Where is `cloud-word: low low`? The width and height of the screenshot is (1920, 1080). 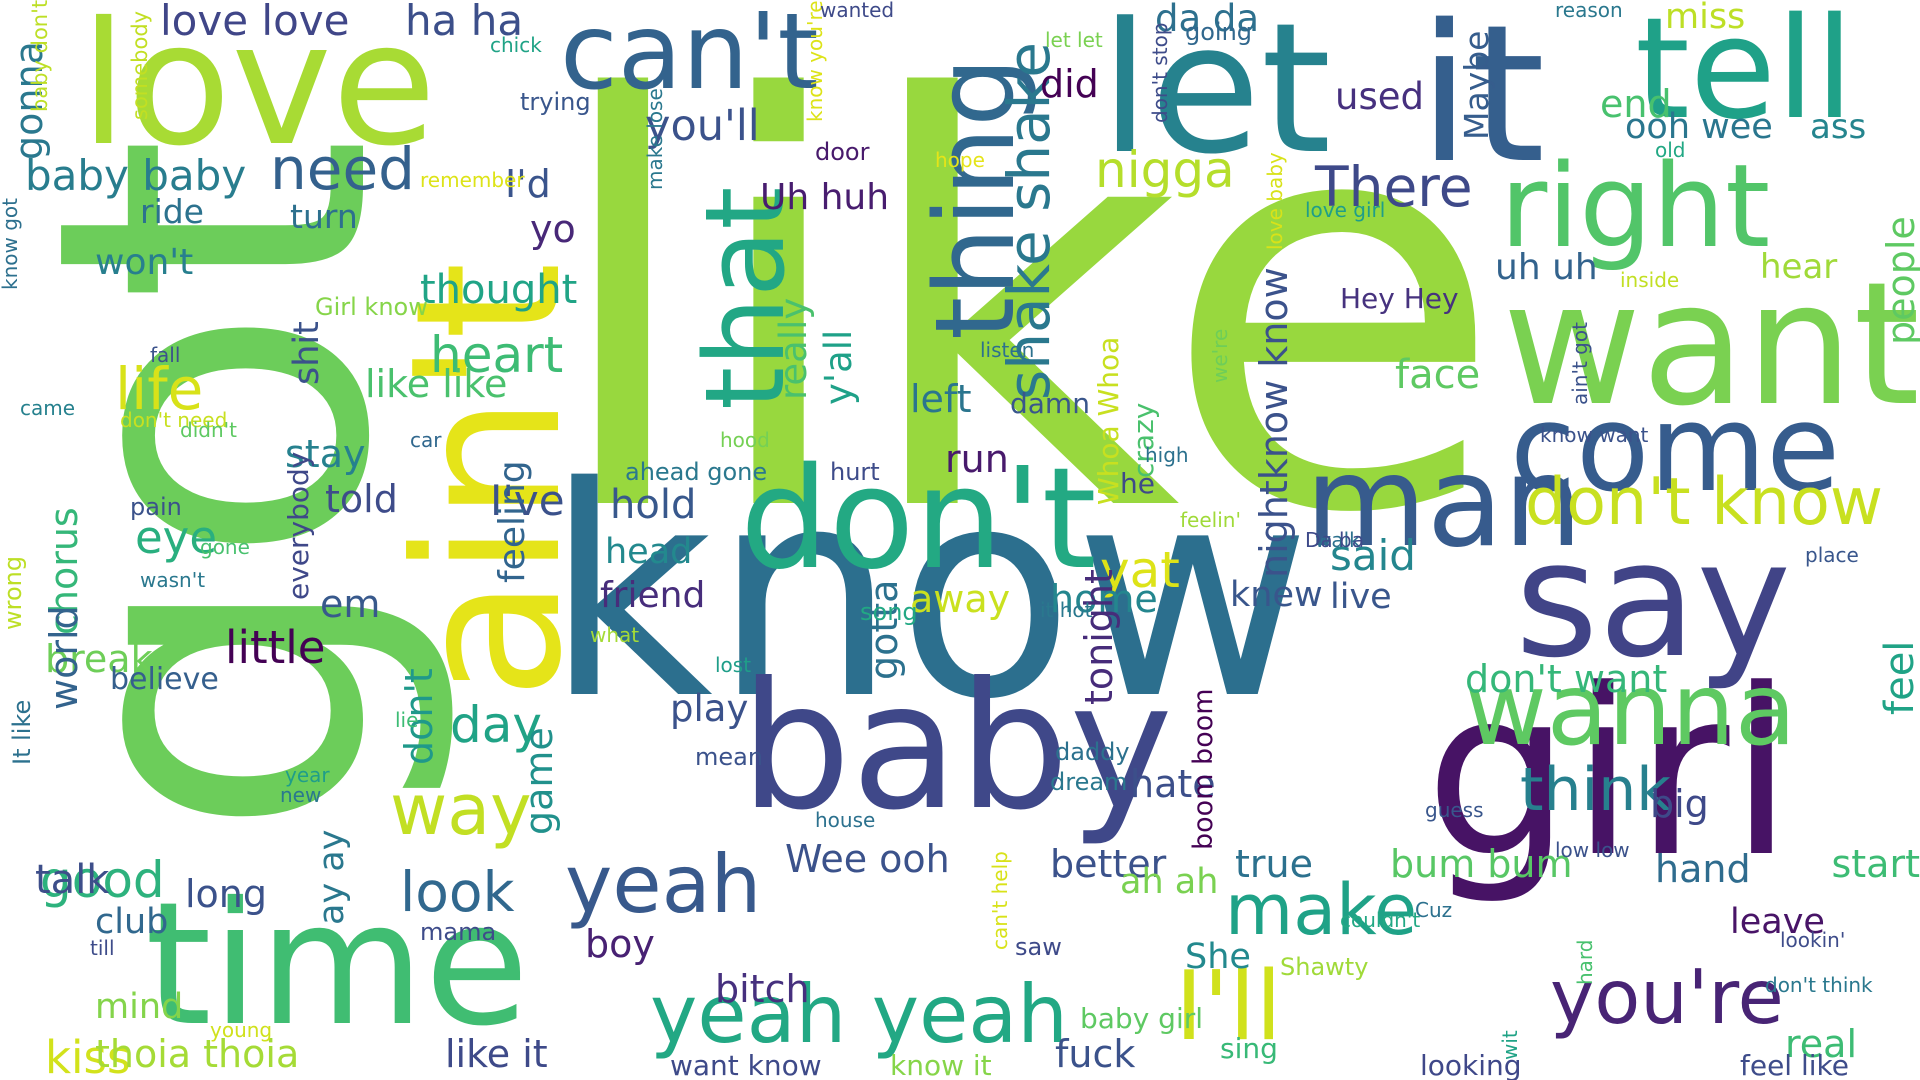 cloud-word: low low is located at coordinates (1592, 850).